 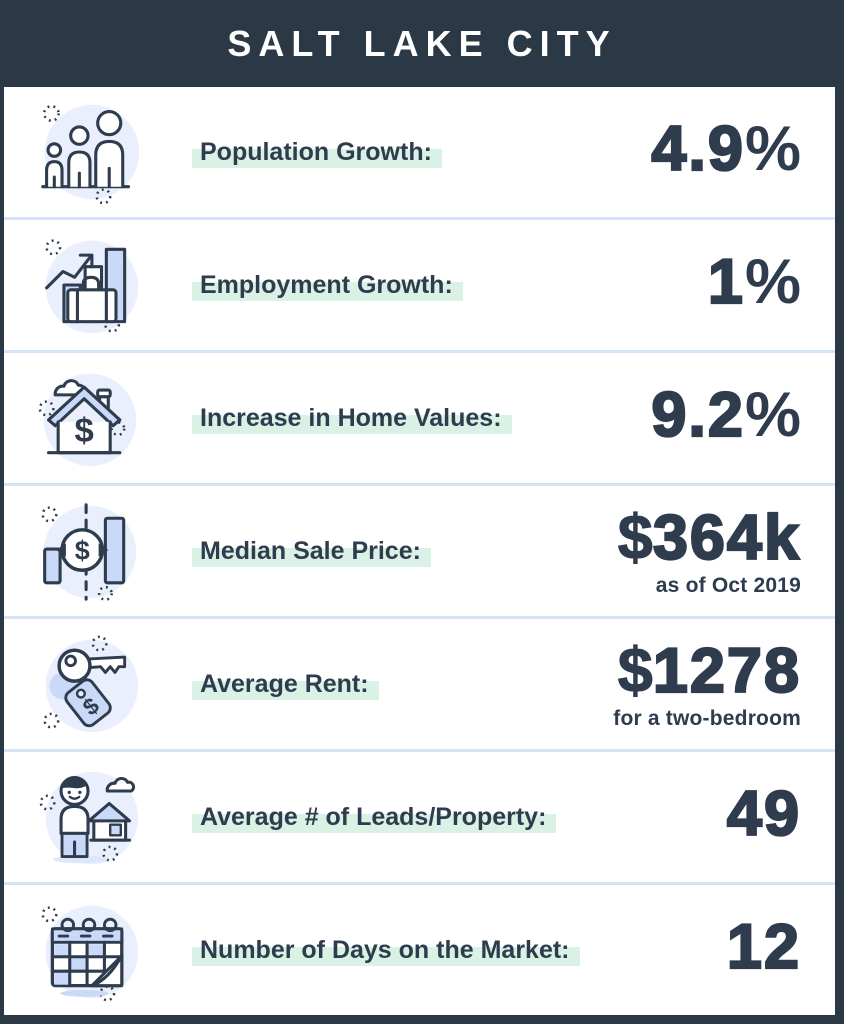 I want to click on average-rent-icon: $, so click(x=89, y=684).